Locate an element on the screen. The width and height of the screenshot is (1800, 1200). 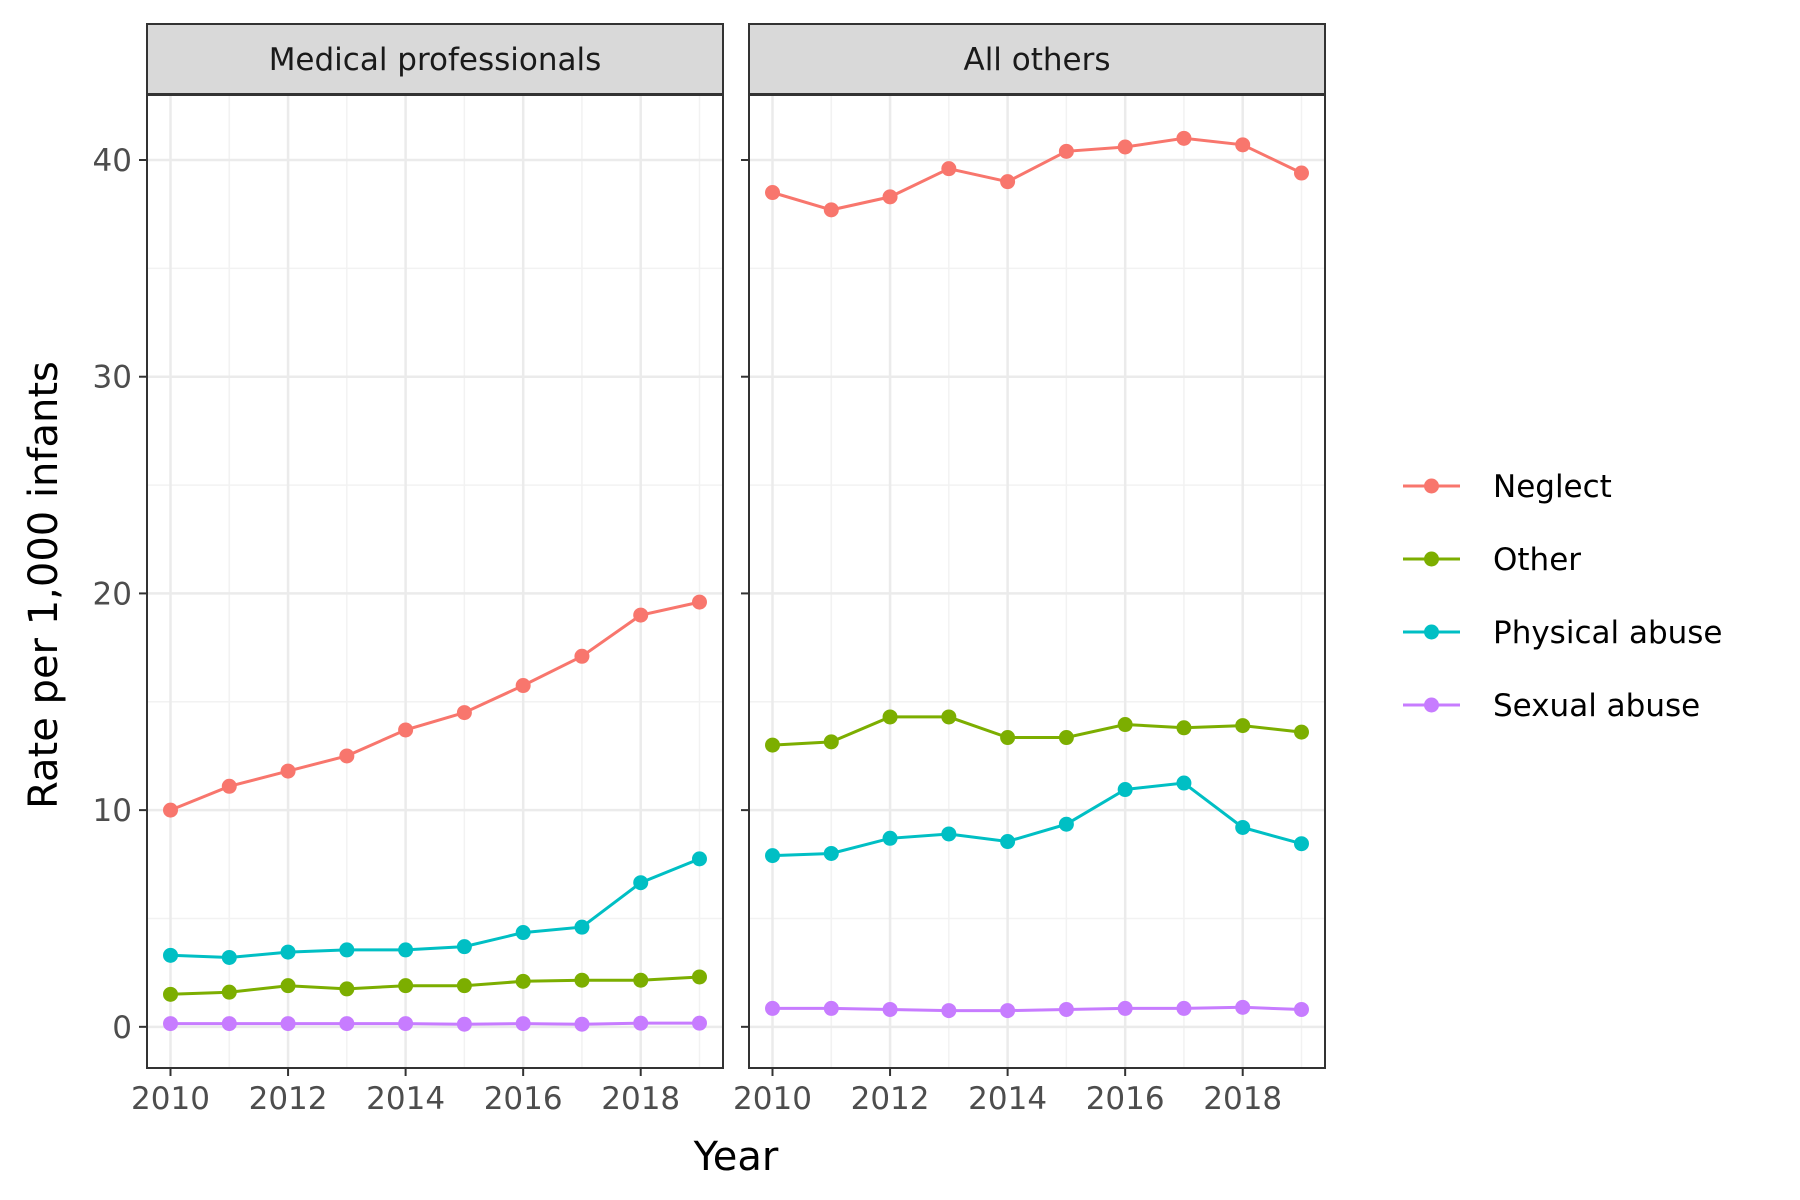
legend-item-sexual-abuse: Sexual abuse is located at coordinates (1551, 706).